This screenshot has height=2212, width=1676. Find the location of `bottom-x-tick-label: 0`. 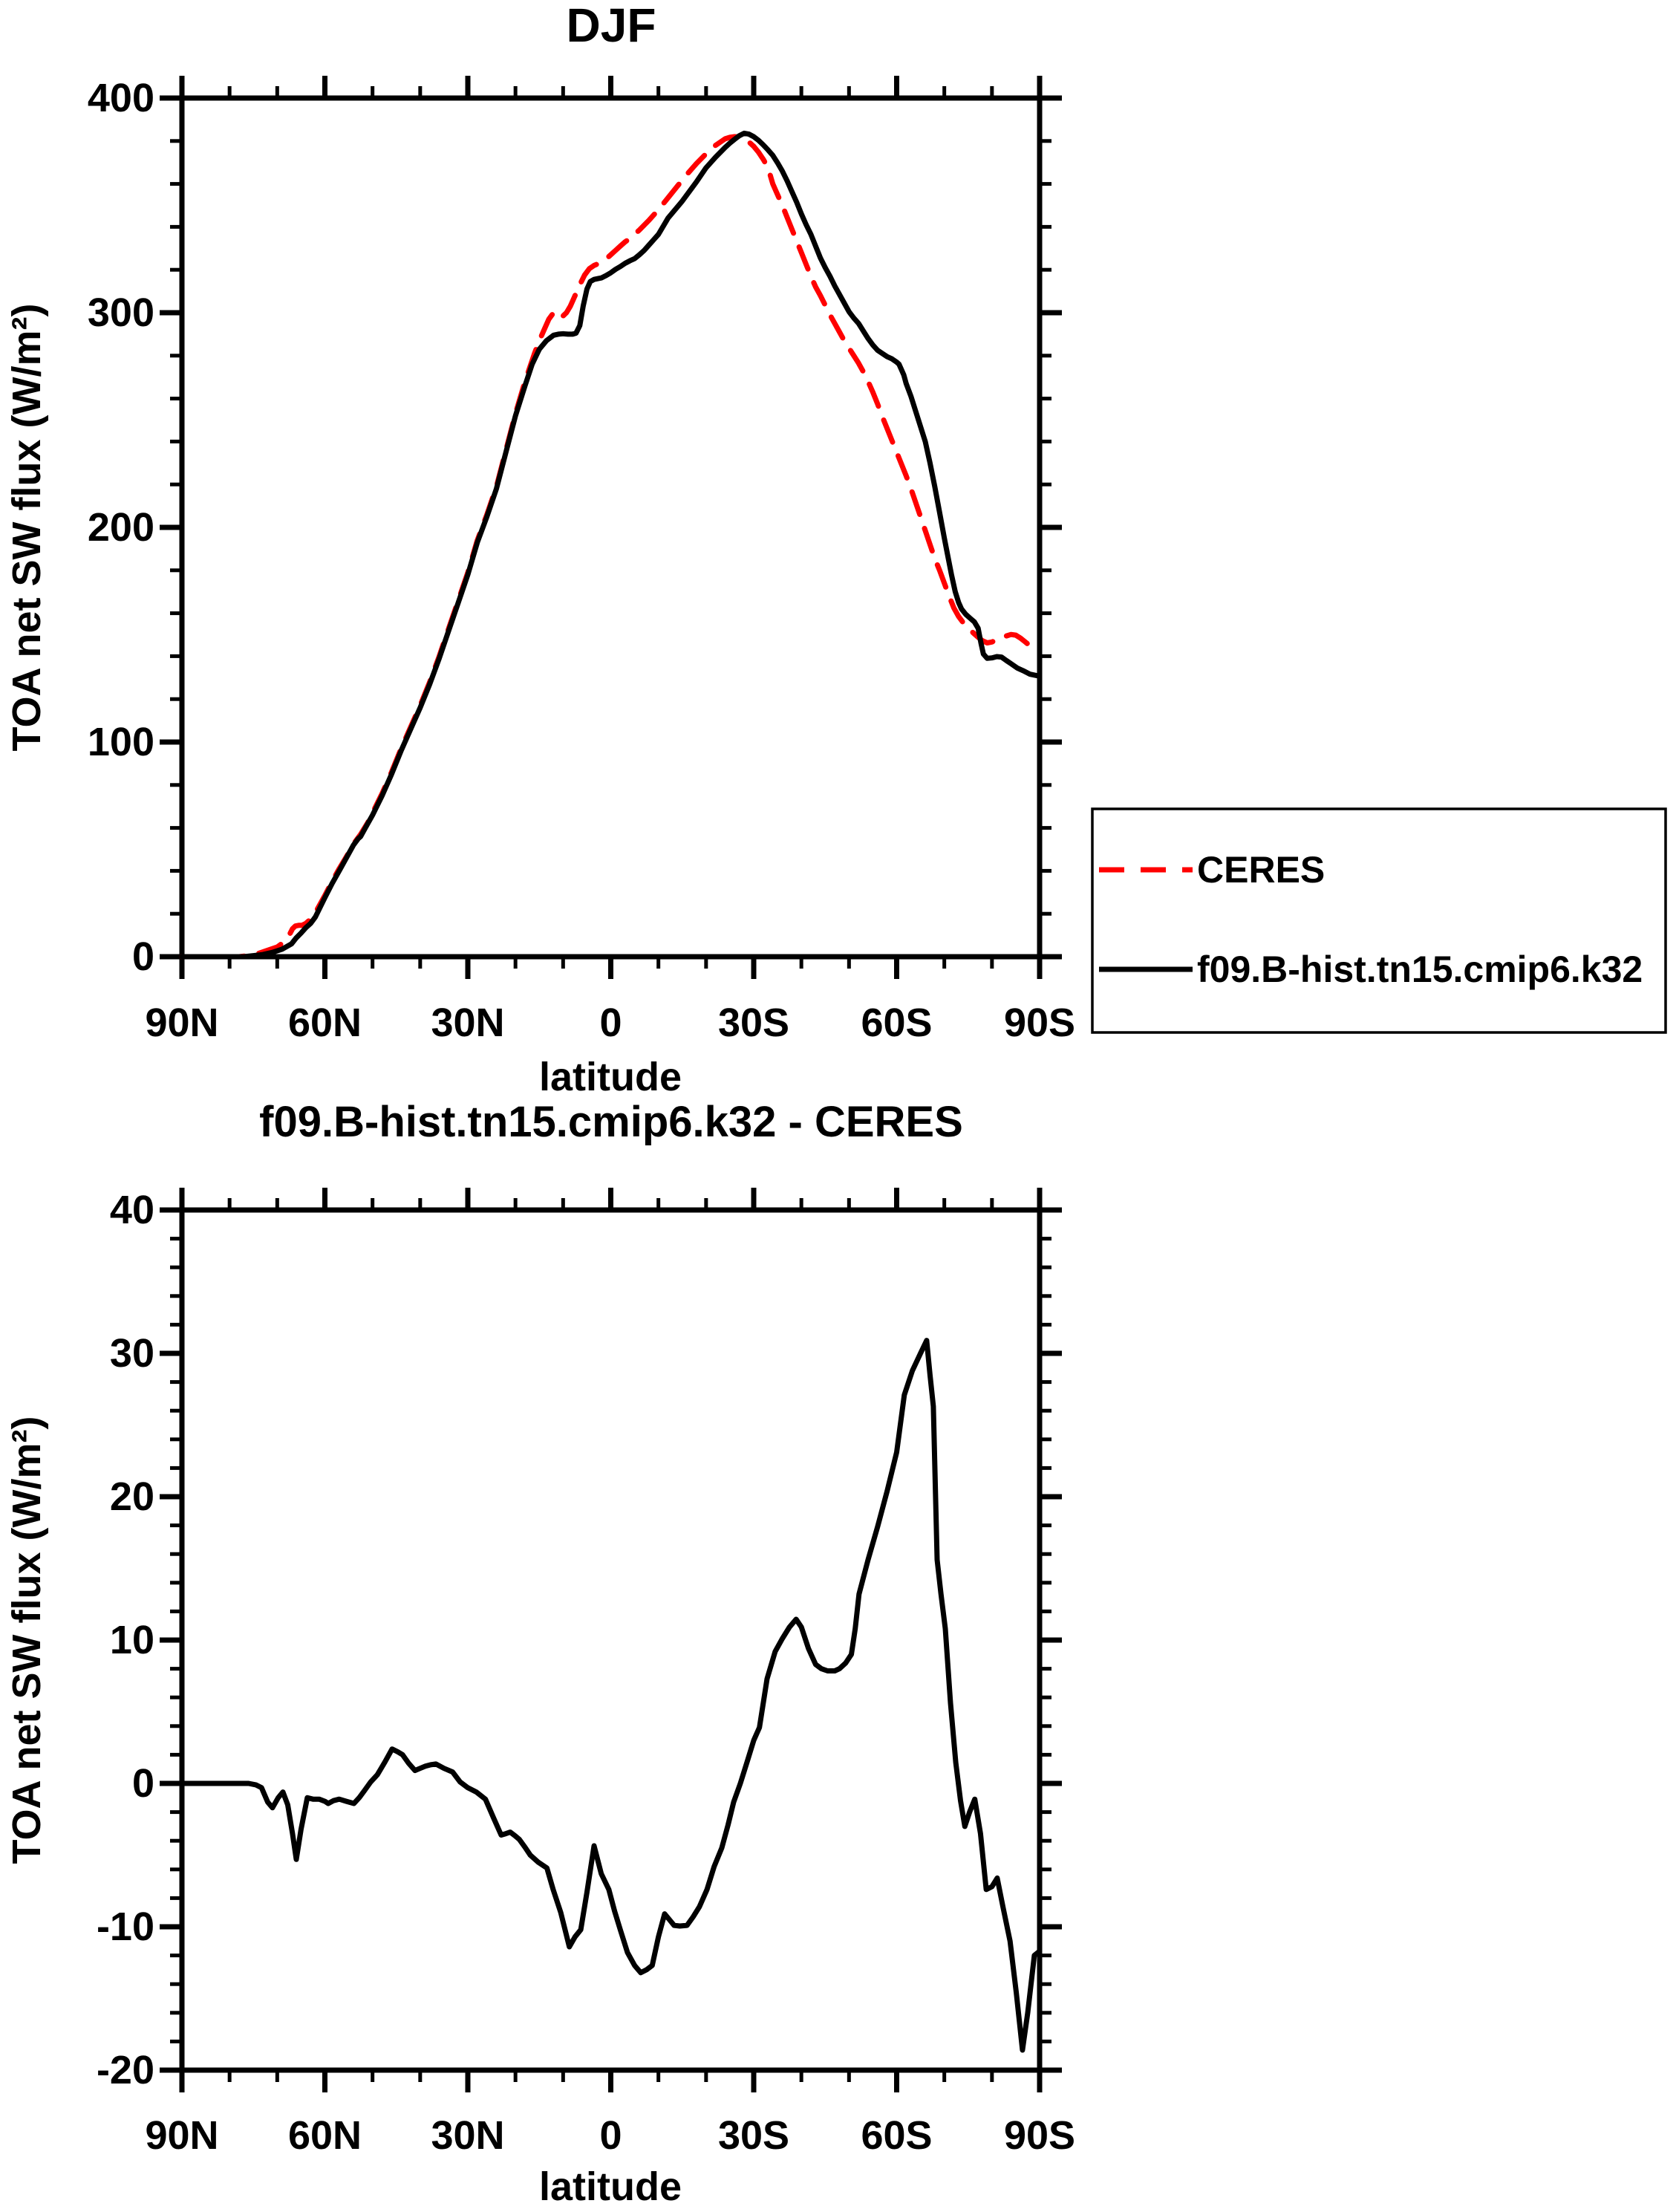

bottom-x-tick-label: 0 is located at coordinates (610, 2135).